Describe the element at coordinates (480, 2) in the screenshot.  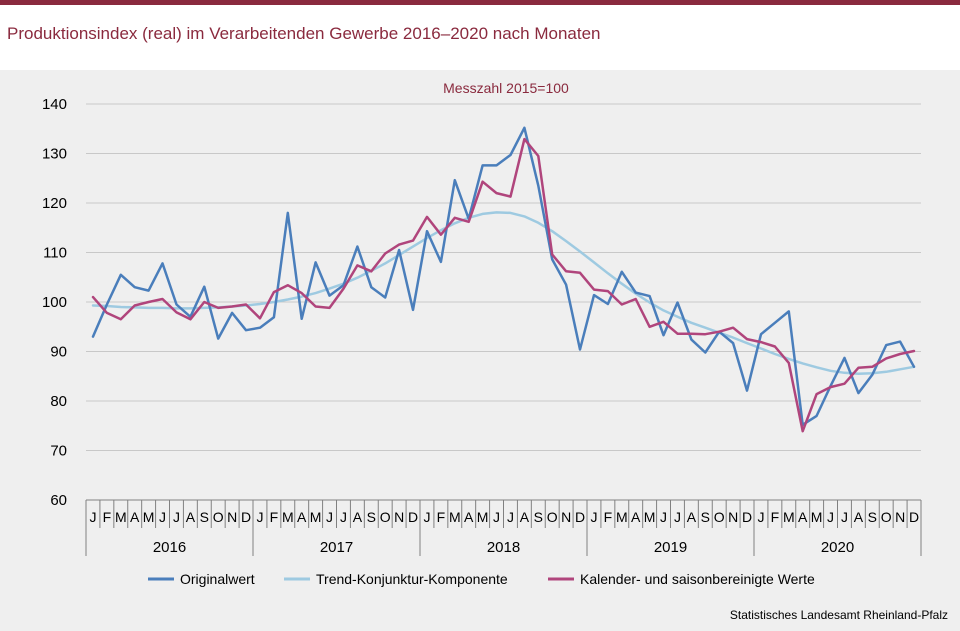
I see `top-accent-bar` at that location.